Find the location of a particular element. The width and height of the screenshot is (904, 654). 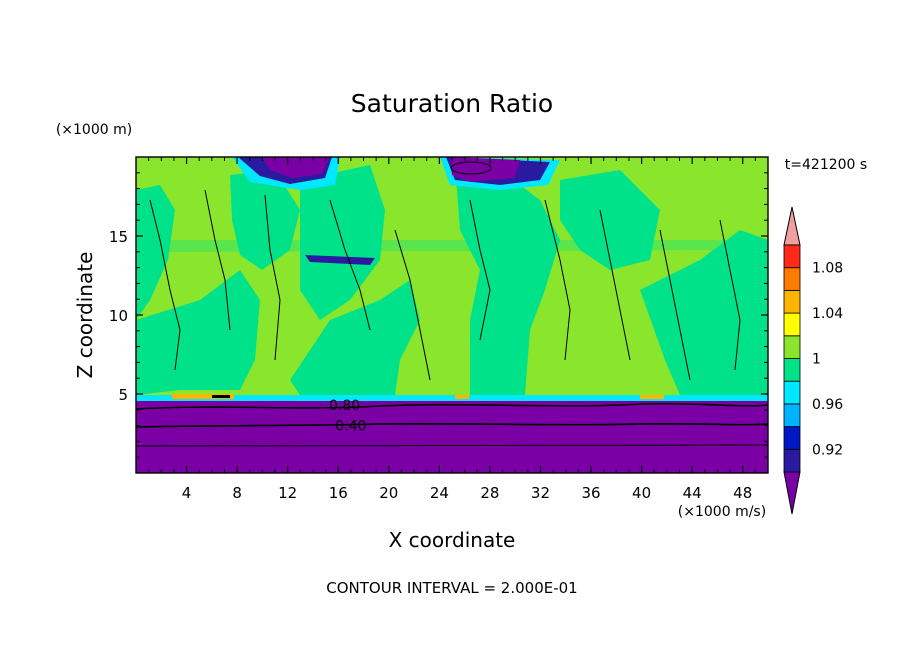

x-tick-label: 16 is located at coordinates (338, 493).